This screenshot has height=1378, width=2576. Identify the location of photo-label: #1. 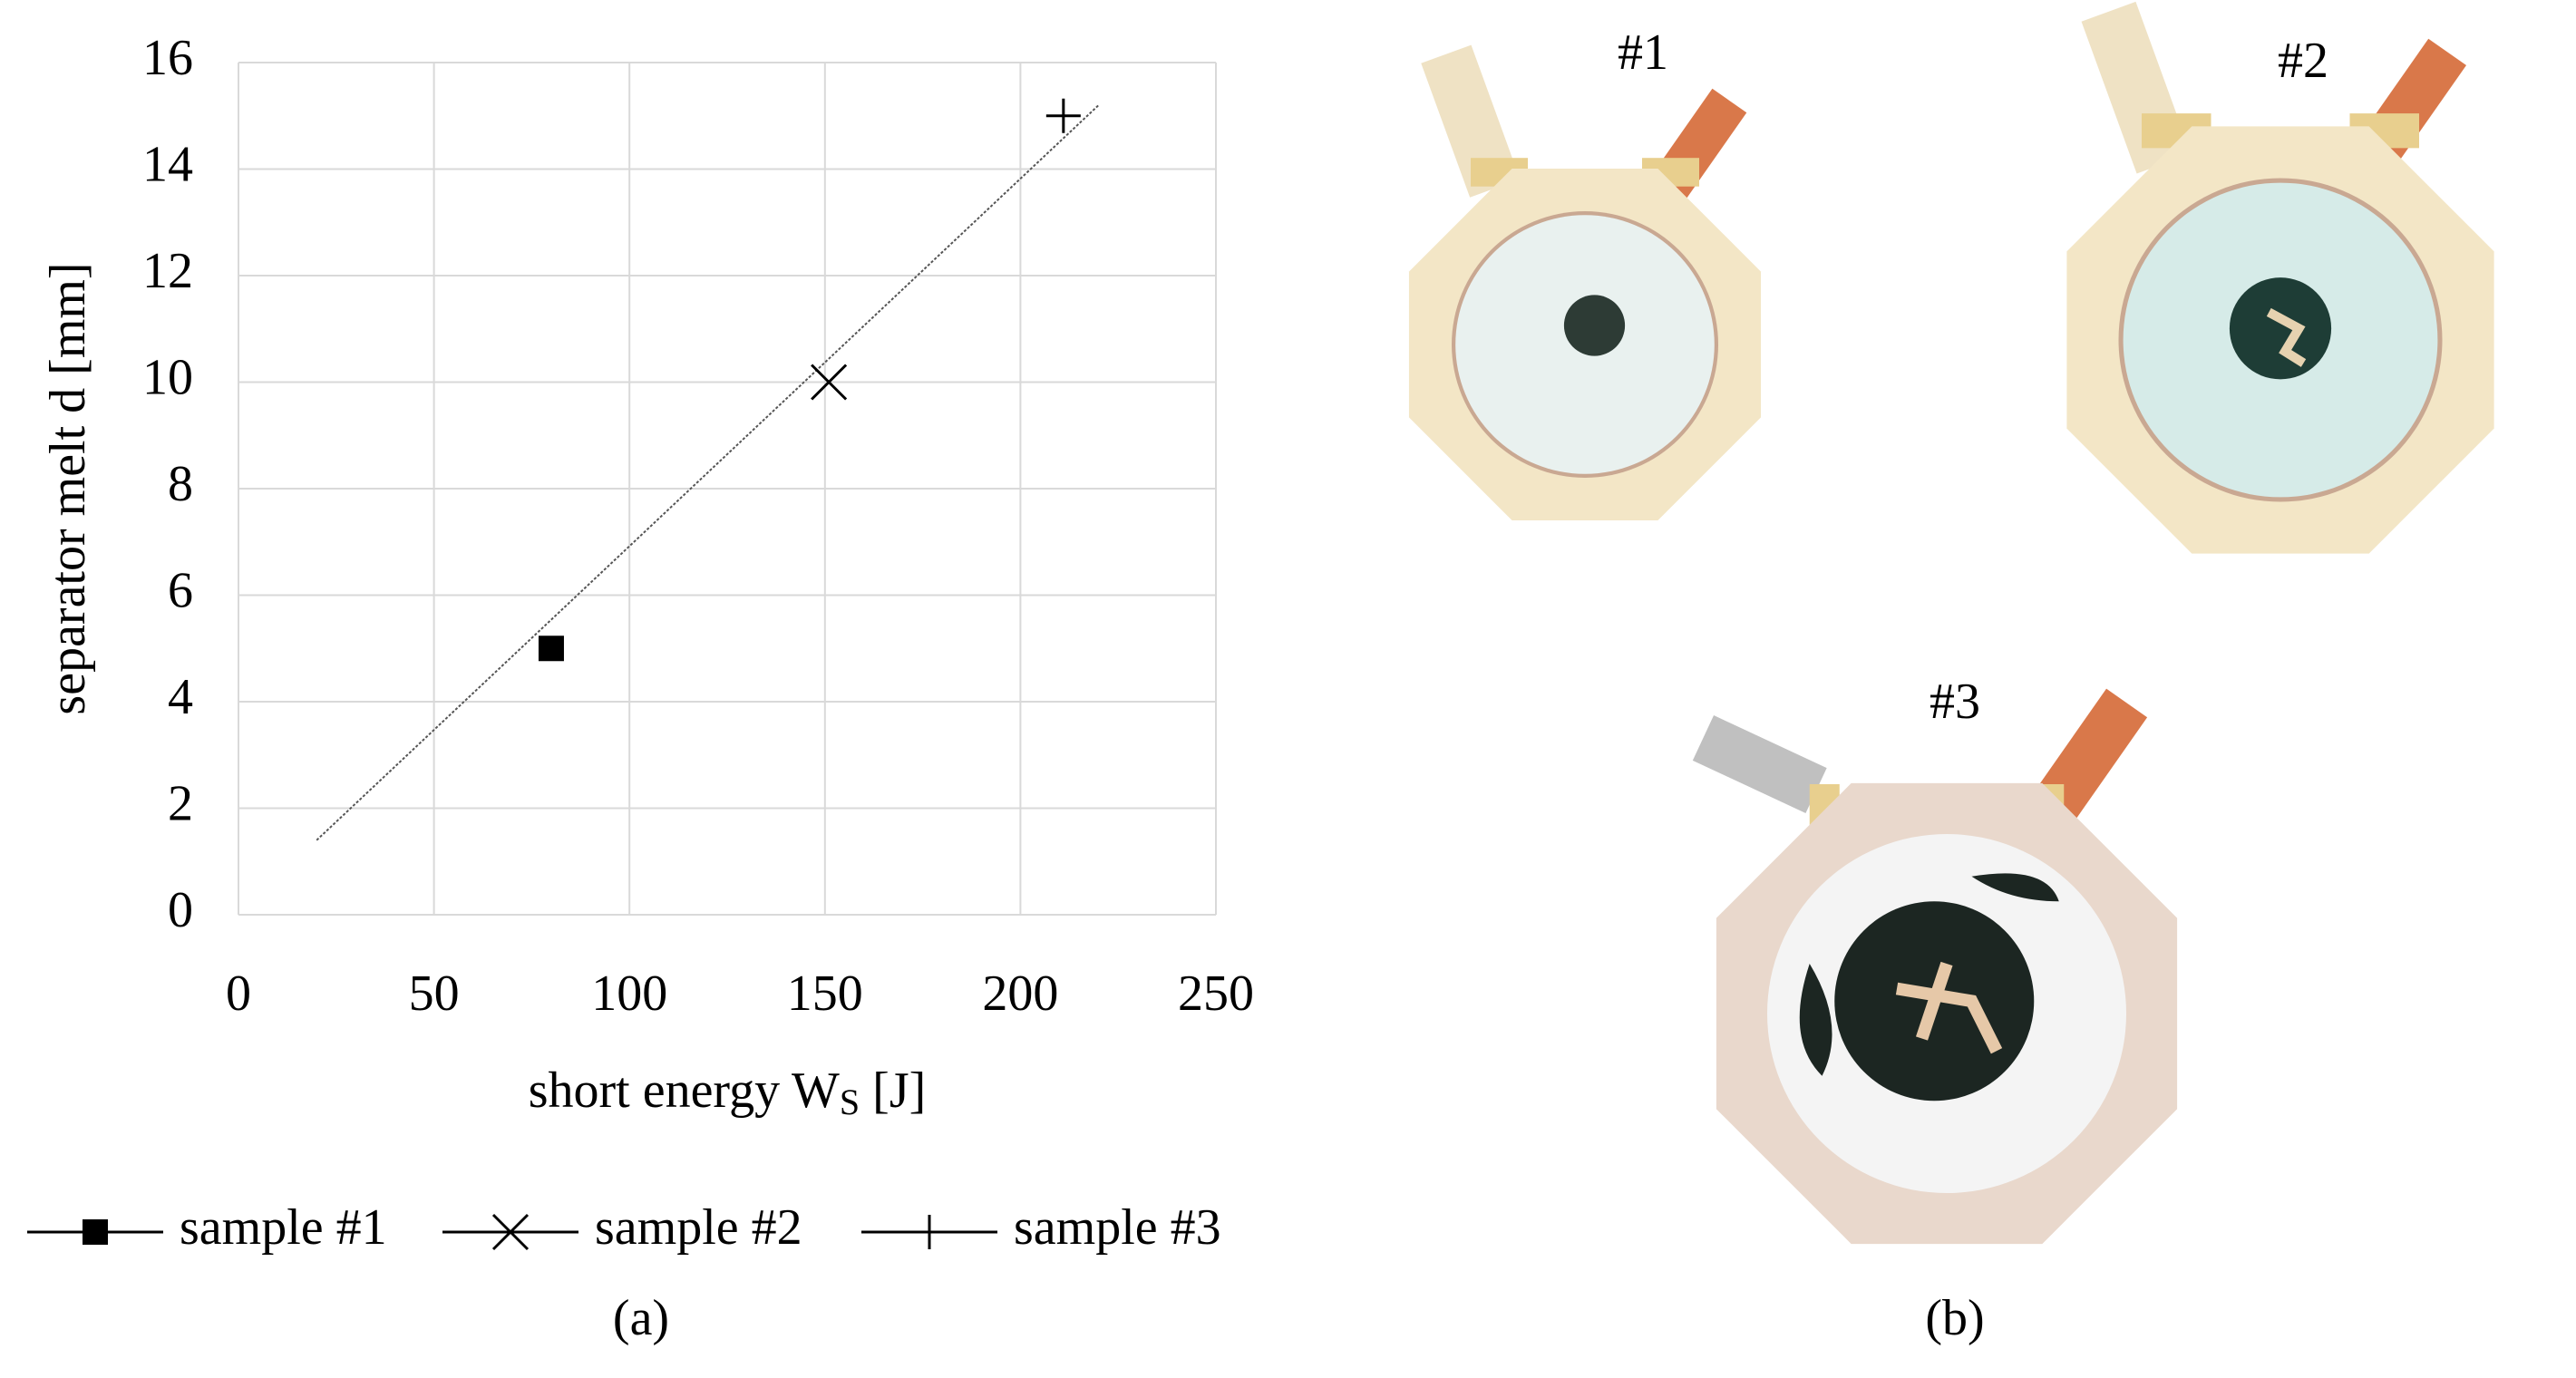
(1643, 52).